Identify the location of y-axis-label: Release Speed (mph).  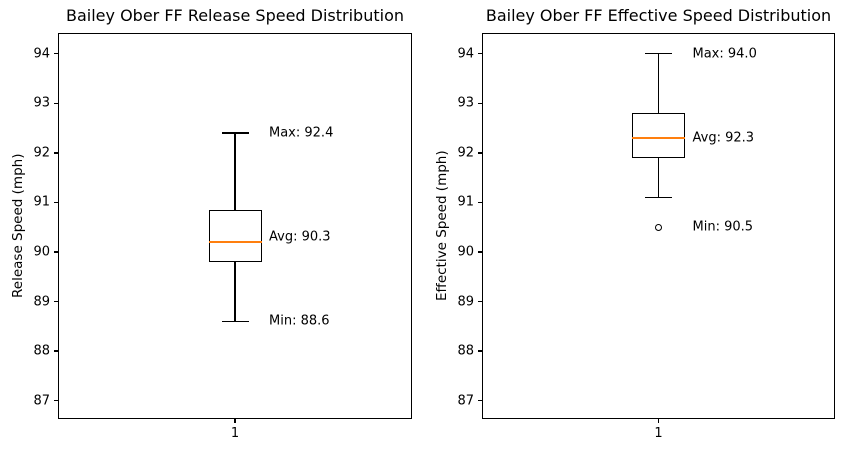
(18, 226).